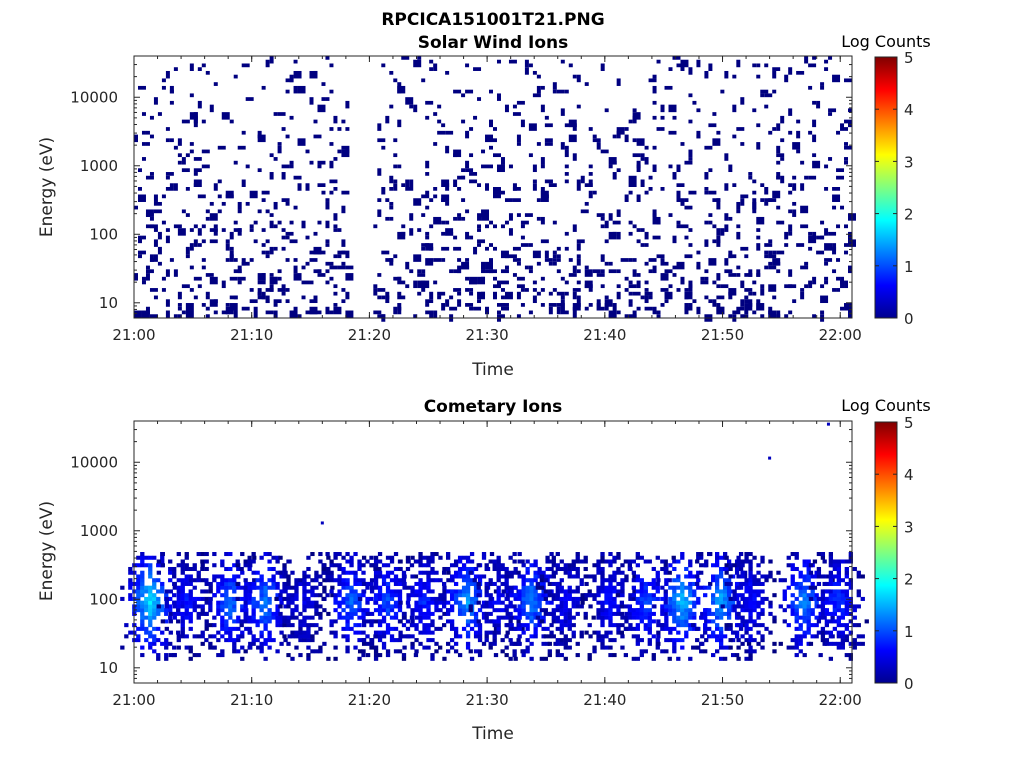  What do you see at coordinates (492, 20) in the screenshot?
I see `figure-title: RPCICA151001T21.PNG` at bounding box center [492, 20].